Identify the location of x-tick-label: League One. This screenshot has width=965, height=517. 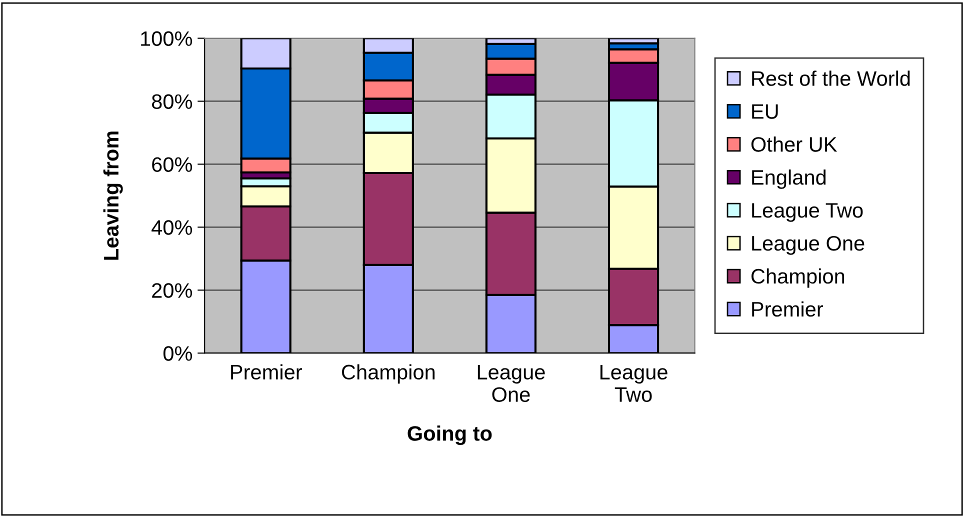
(511, 383).